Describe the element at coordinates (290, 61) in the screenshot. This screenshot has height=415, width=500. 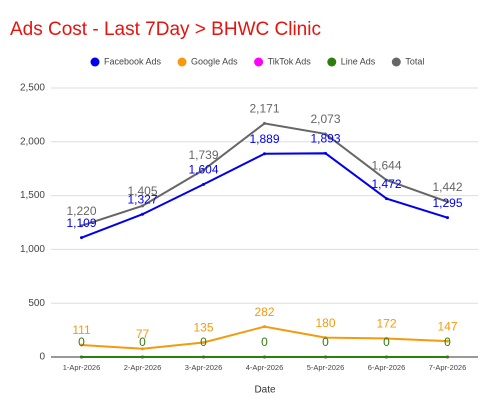
I see `legend-label: TikTok Ads` at that location.